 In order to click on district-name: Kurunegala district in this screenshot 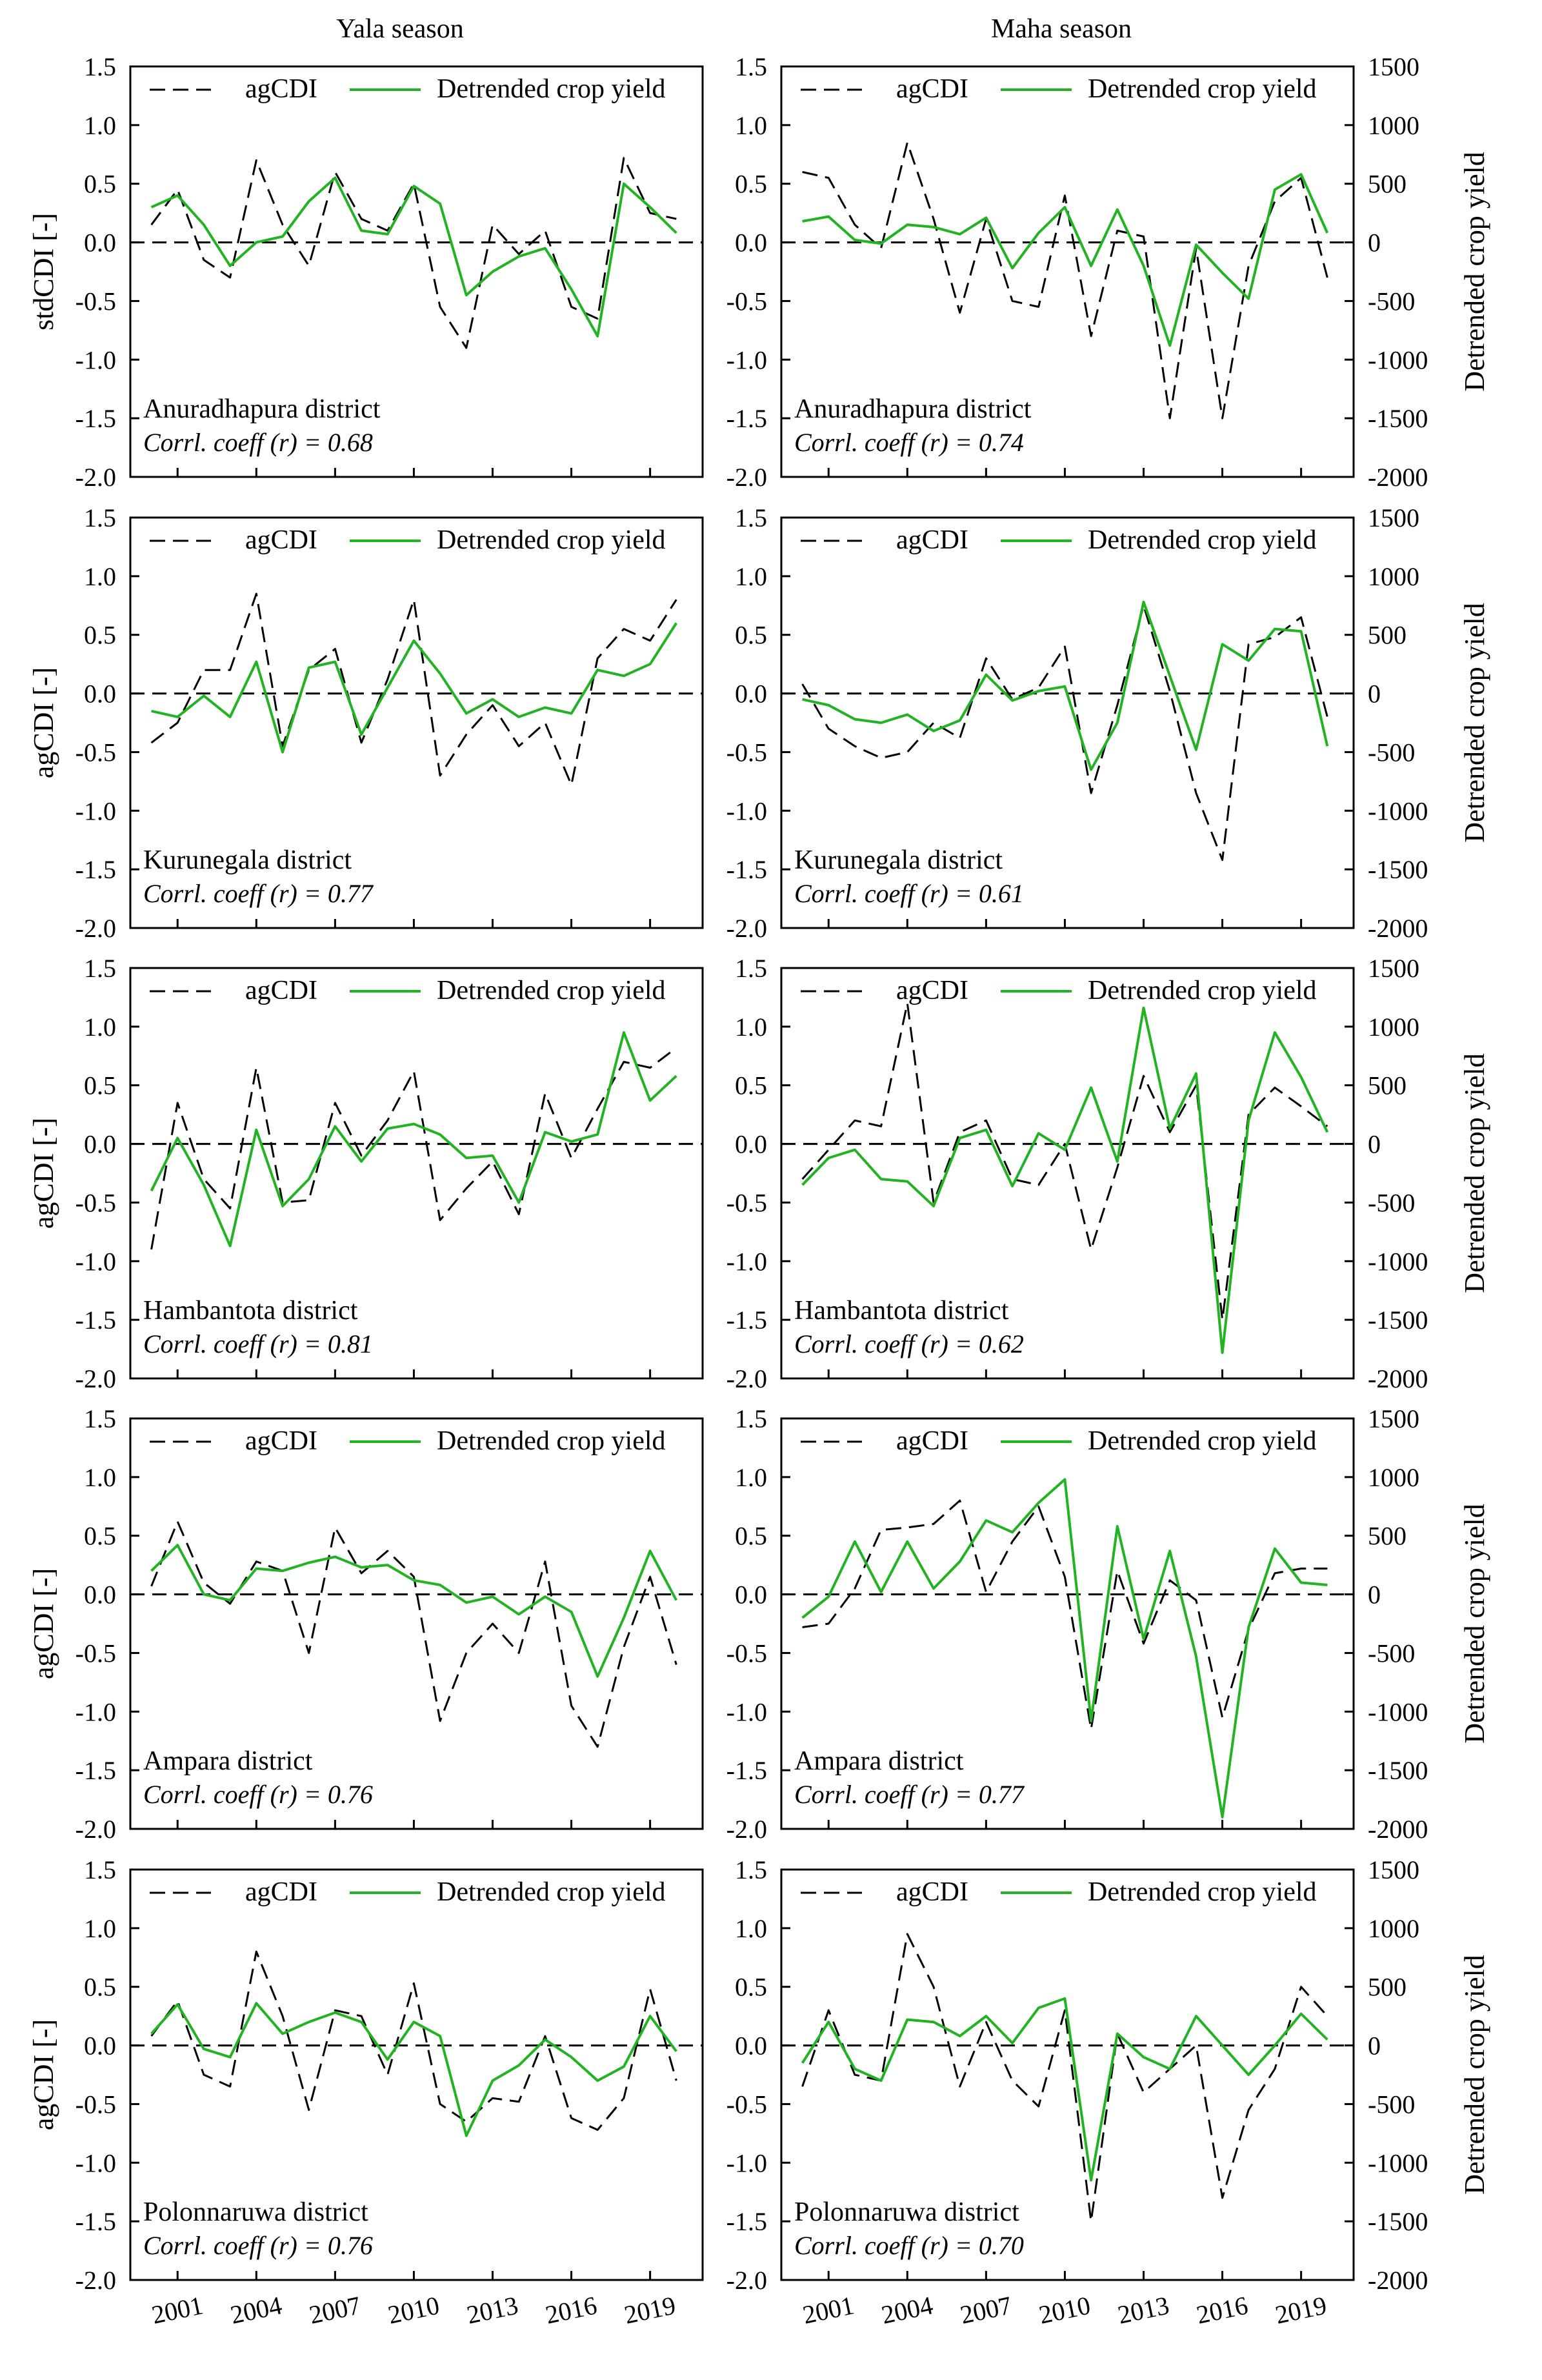, I will do `click(247, 860)`.